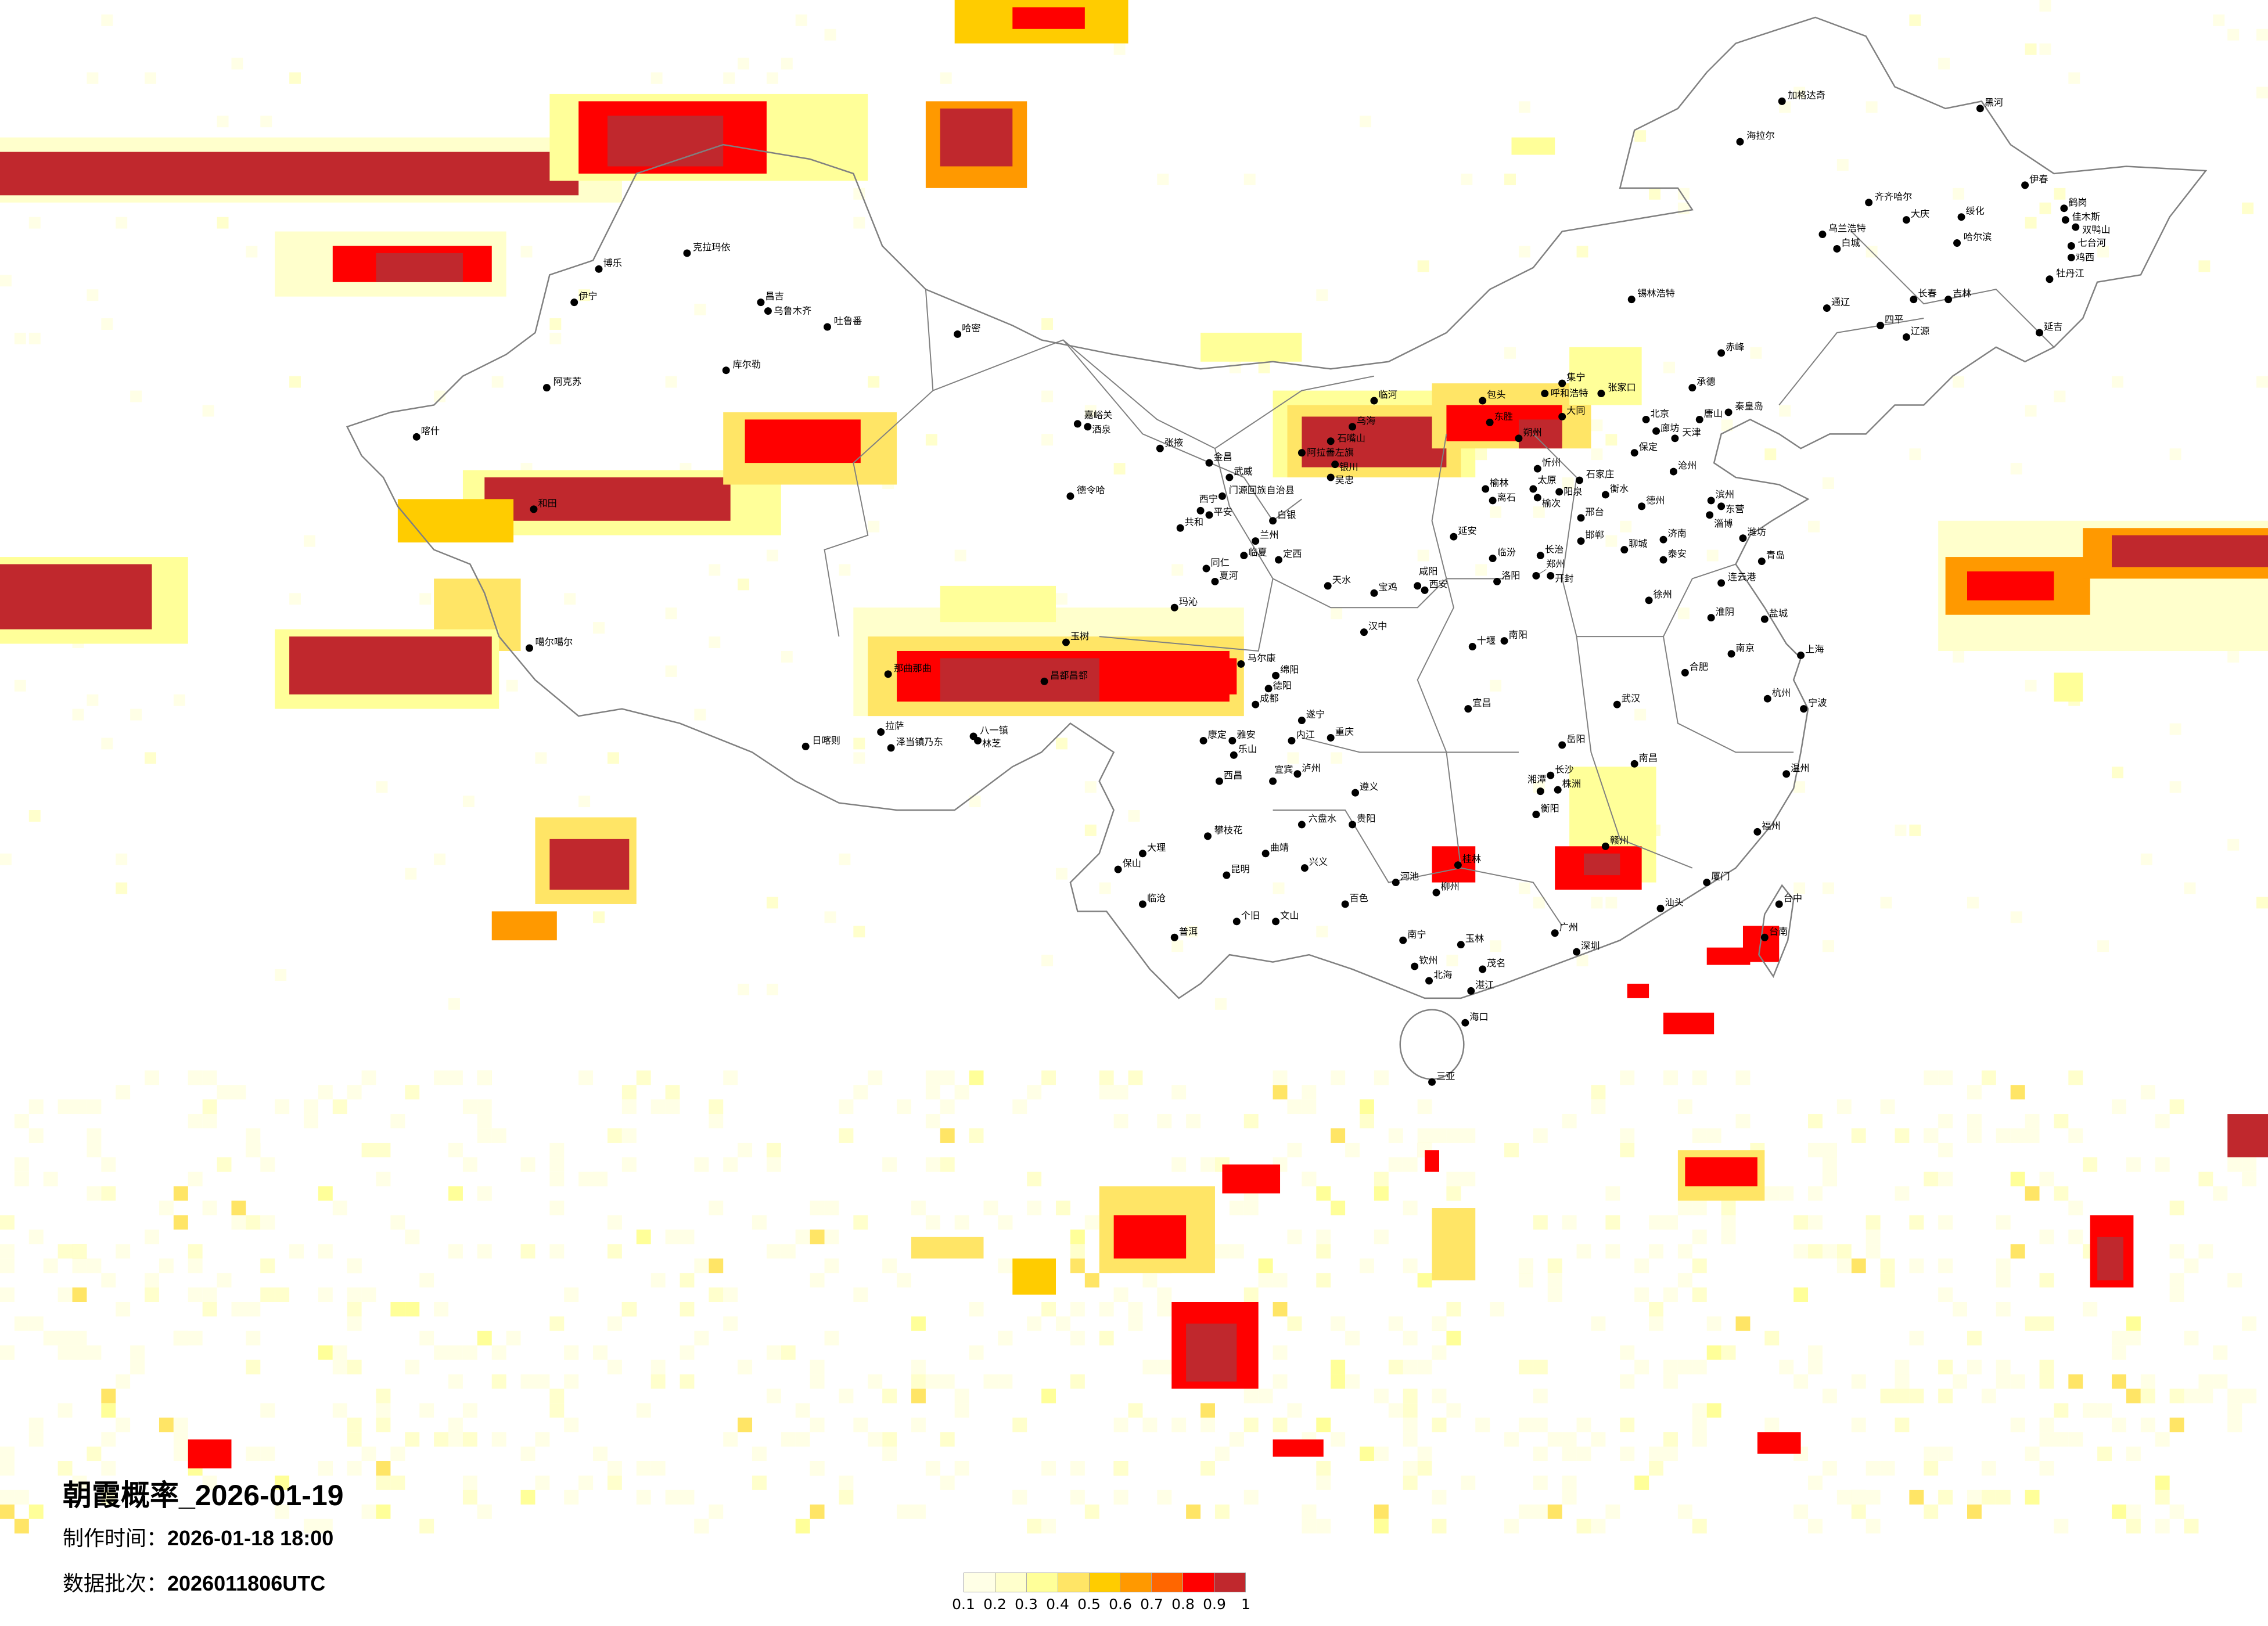 This screenshot has width=2268, height=1626. I want to click on city-label: 七台河, so click(2092, 243).